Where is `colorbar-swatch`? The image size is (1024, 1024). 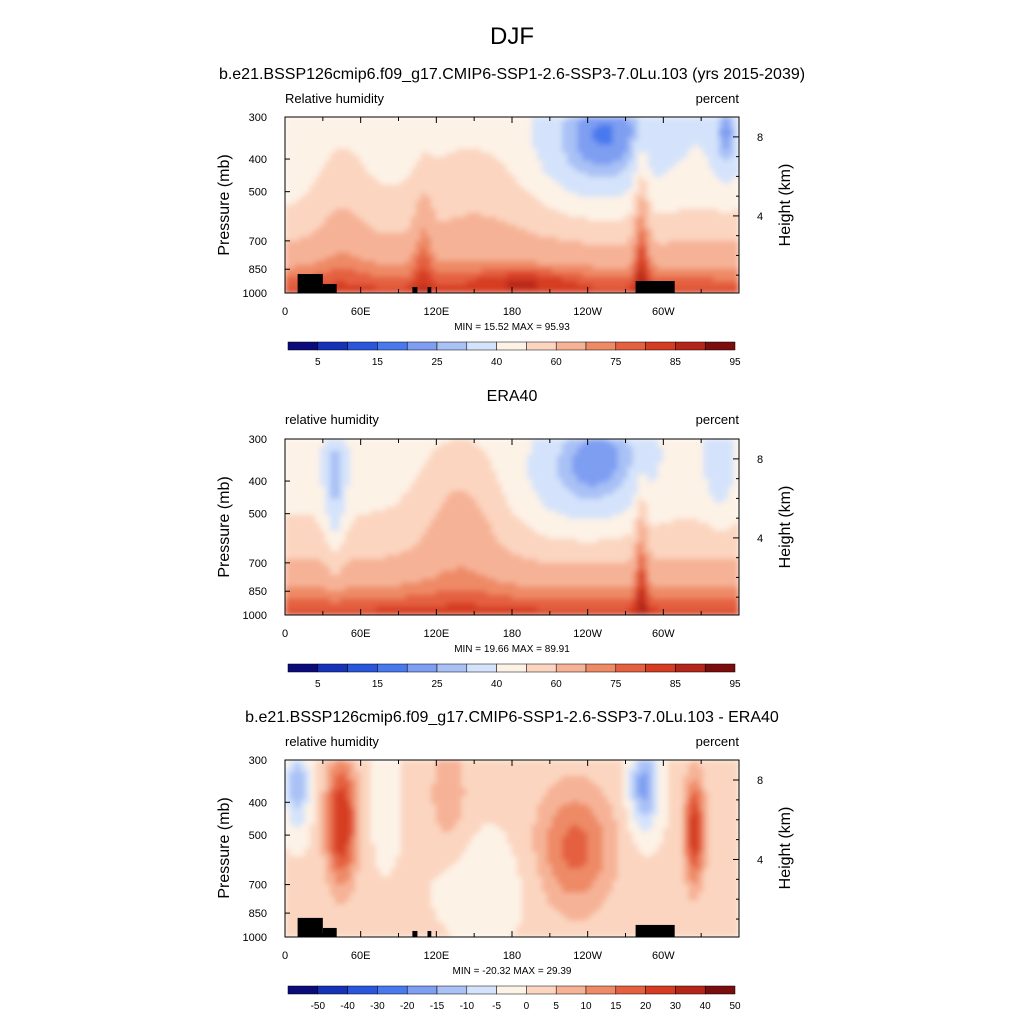
colorbar-swatch is located at coordinates (362, 346).